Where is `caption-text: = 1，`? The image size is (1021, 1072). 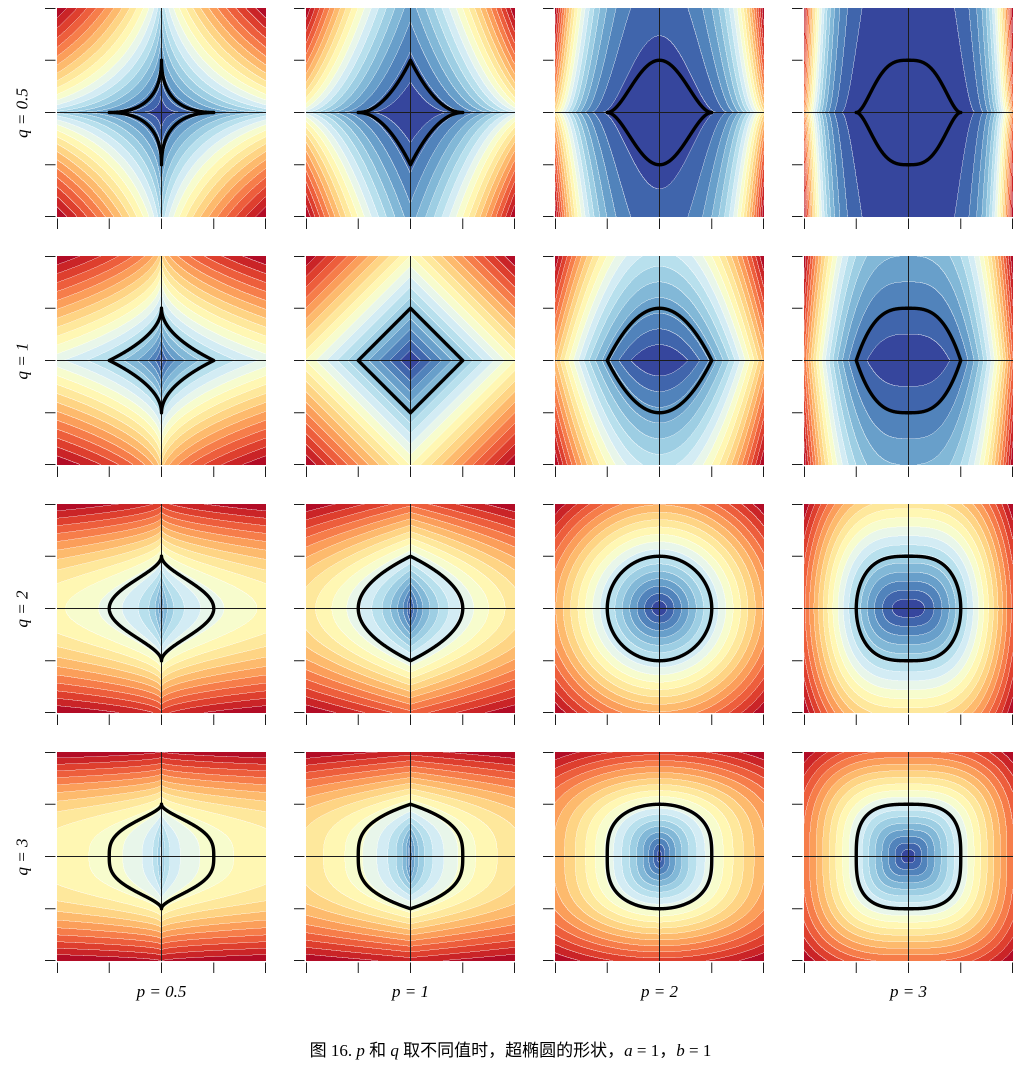
caption-text: = 1， is located at coordinates (654, 1050).